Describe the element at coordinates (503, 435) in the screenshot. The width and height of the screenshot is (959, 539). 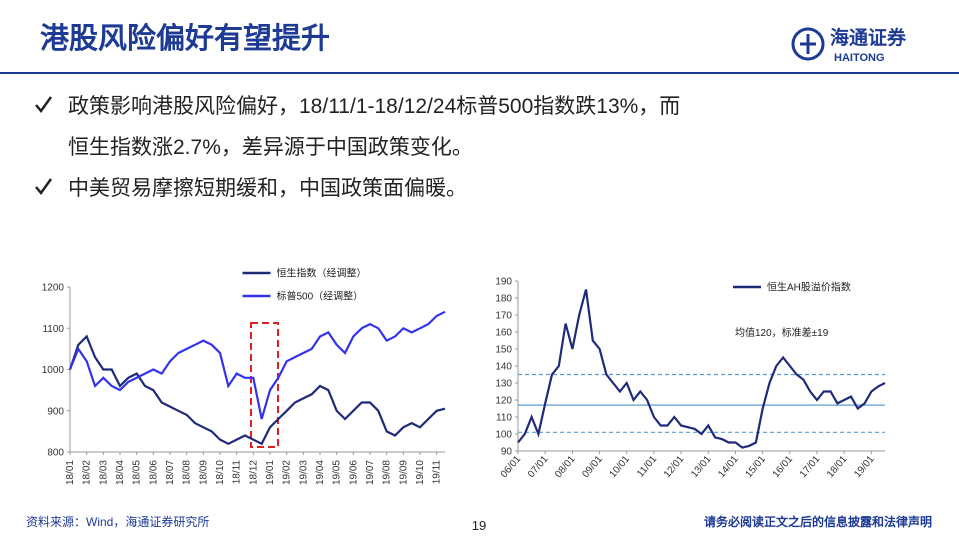
I see `y-tick-label: 100` at that location.